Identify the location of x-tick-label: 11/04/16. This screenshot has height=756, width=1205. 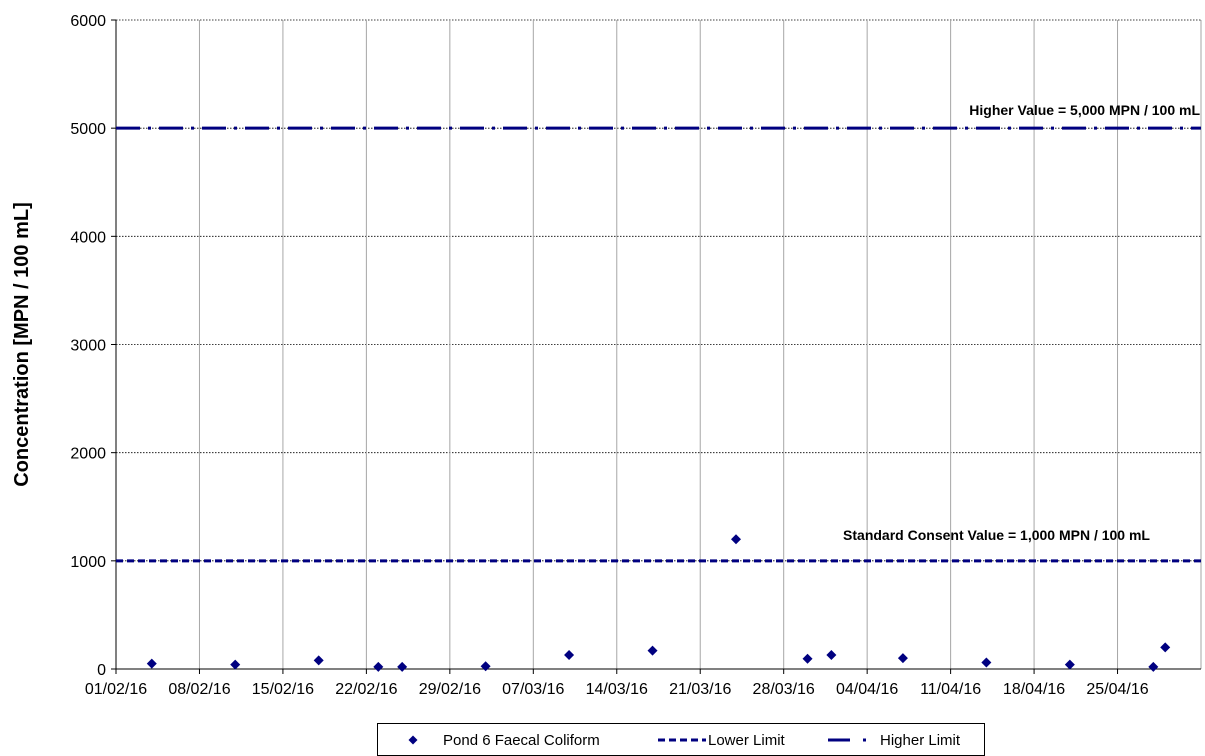
(950, 689).